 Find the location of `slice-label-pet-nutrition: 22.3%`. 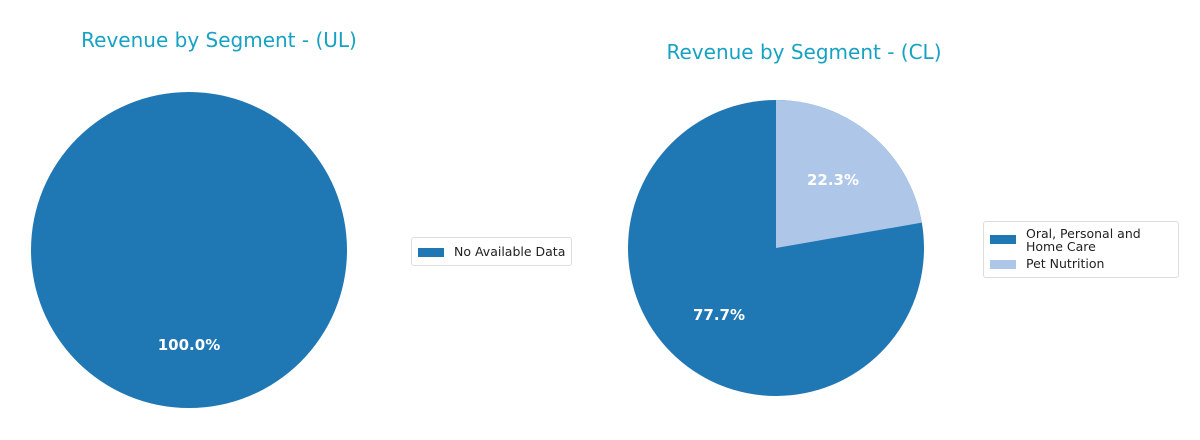

slice-label-pet-nutrition: 22.3% is located at coordinates (833, 180).